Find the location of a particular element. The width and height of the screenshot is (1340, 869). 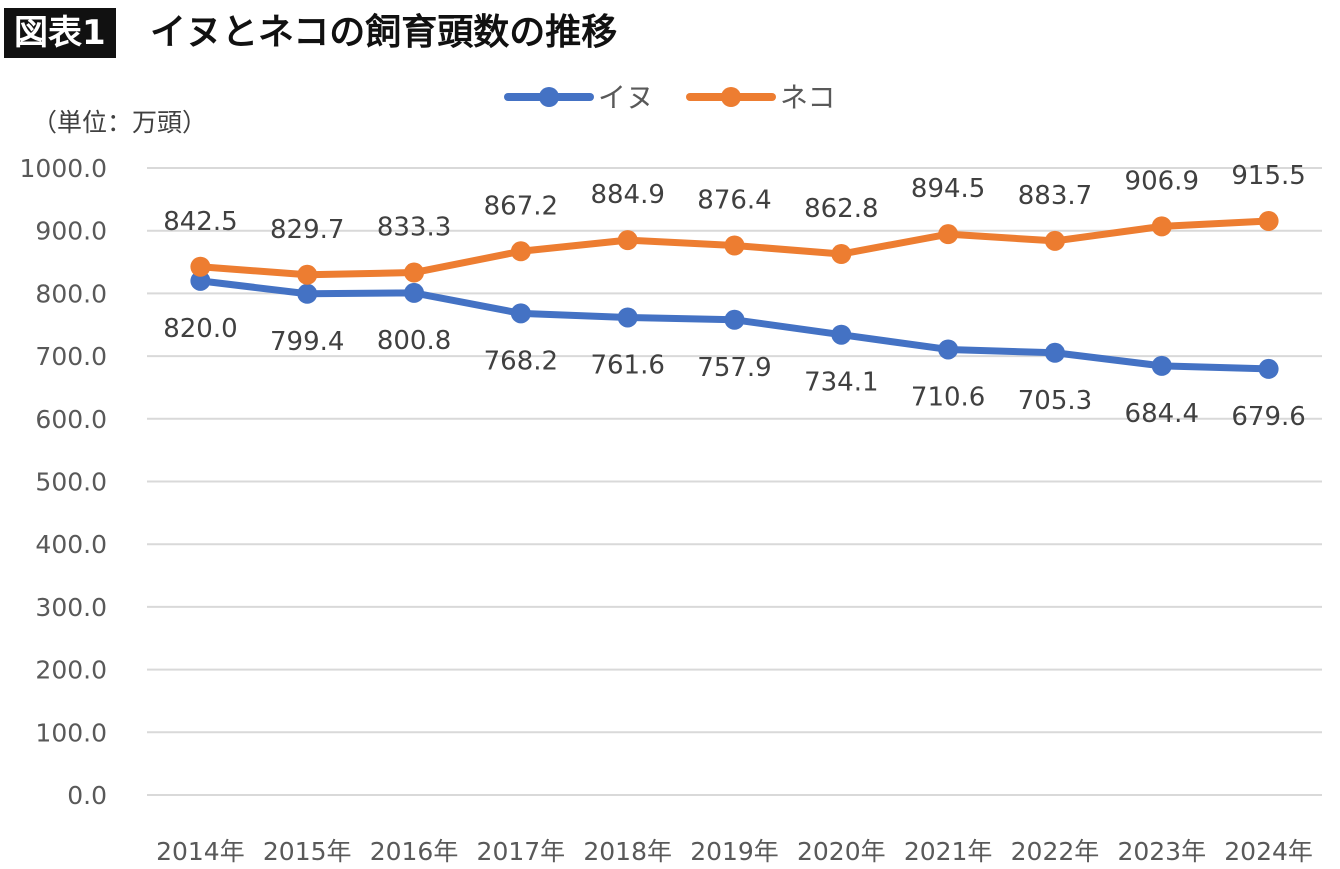

y-tick-label: 400.0 is located at coordinates (71, 544).